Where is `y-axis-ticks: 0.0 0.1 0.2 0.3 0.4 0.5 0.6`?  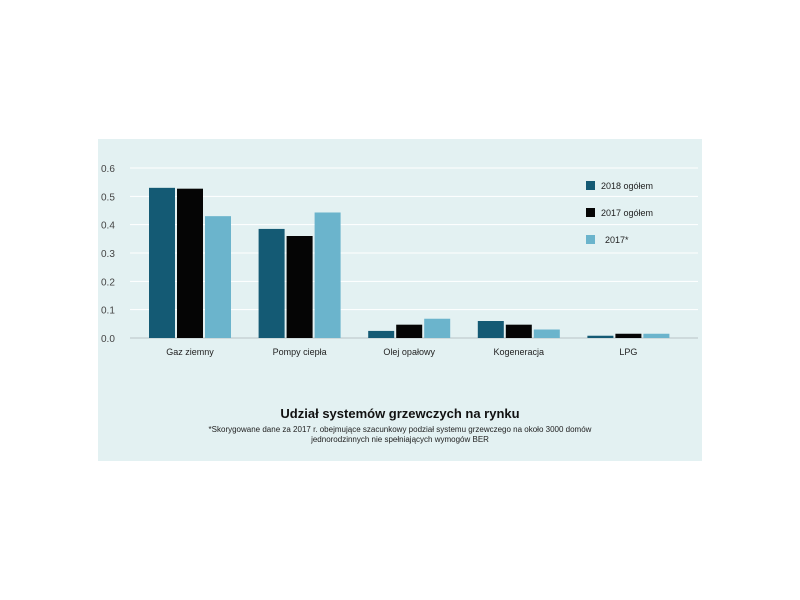 y-axis-ticks: 0.0 0.1 0.2 0.3 0.4 0.5 0.6 is located at coordinates (108, 254).